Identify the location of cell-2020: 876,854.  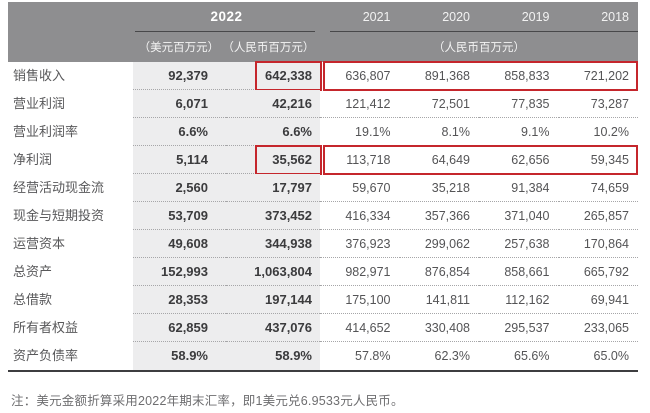
(439, 272).